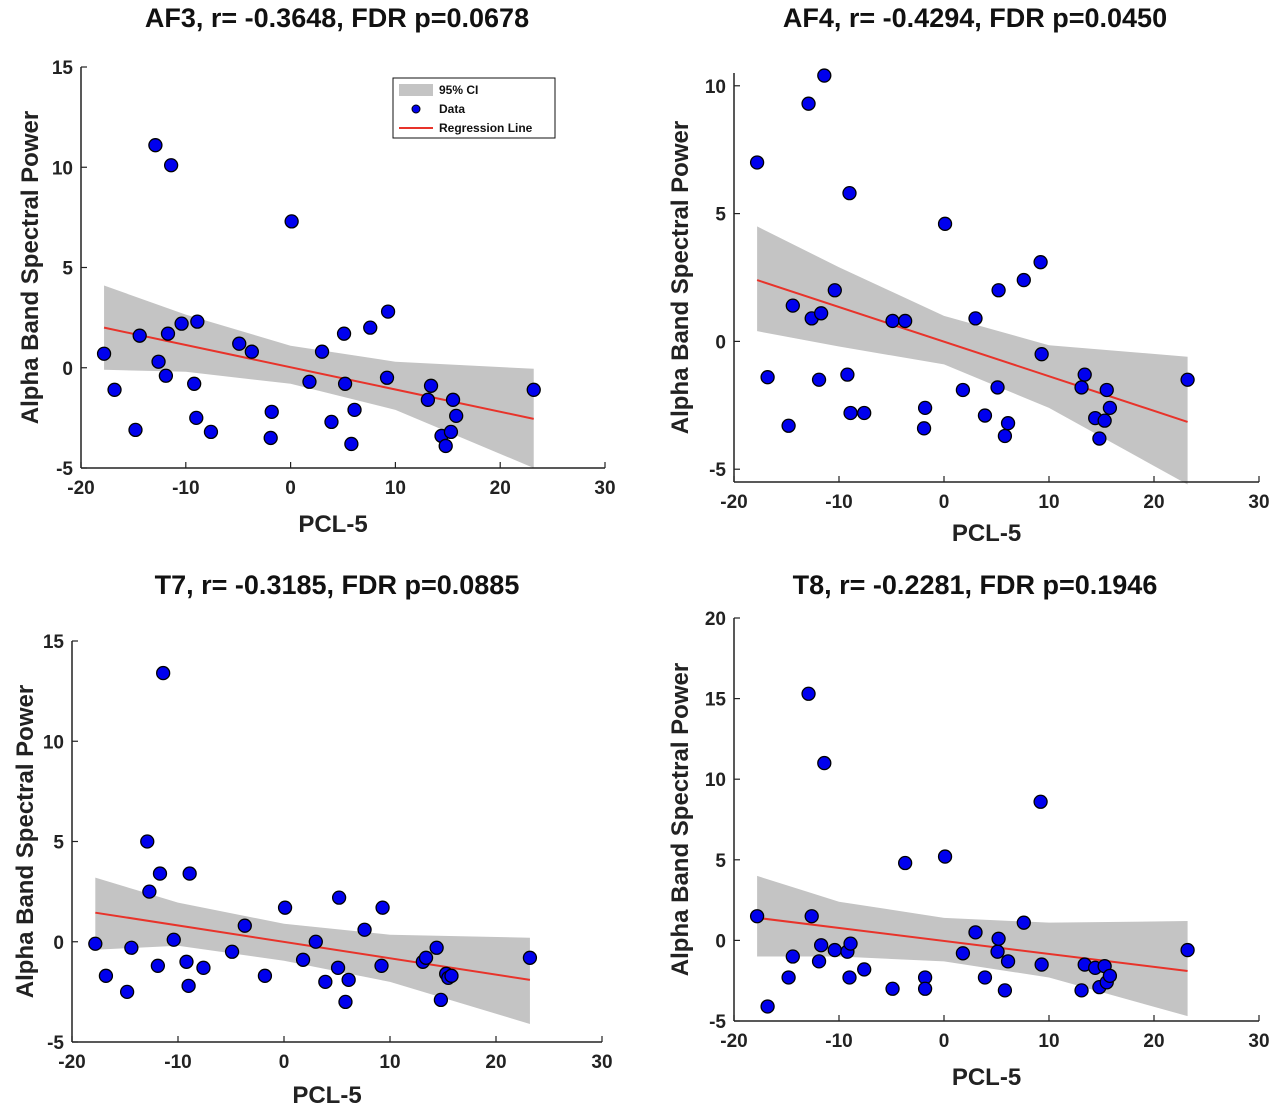  Describe the element at coordinates (337, 585) in the screenshot. I see `chart-title: T7, r= -0.3185, FDR p=0.0885` at that location.